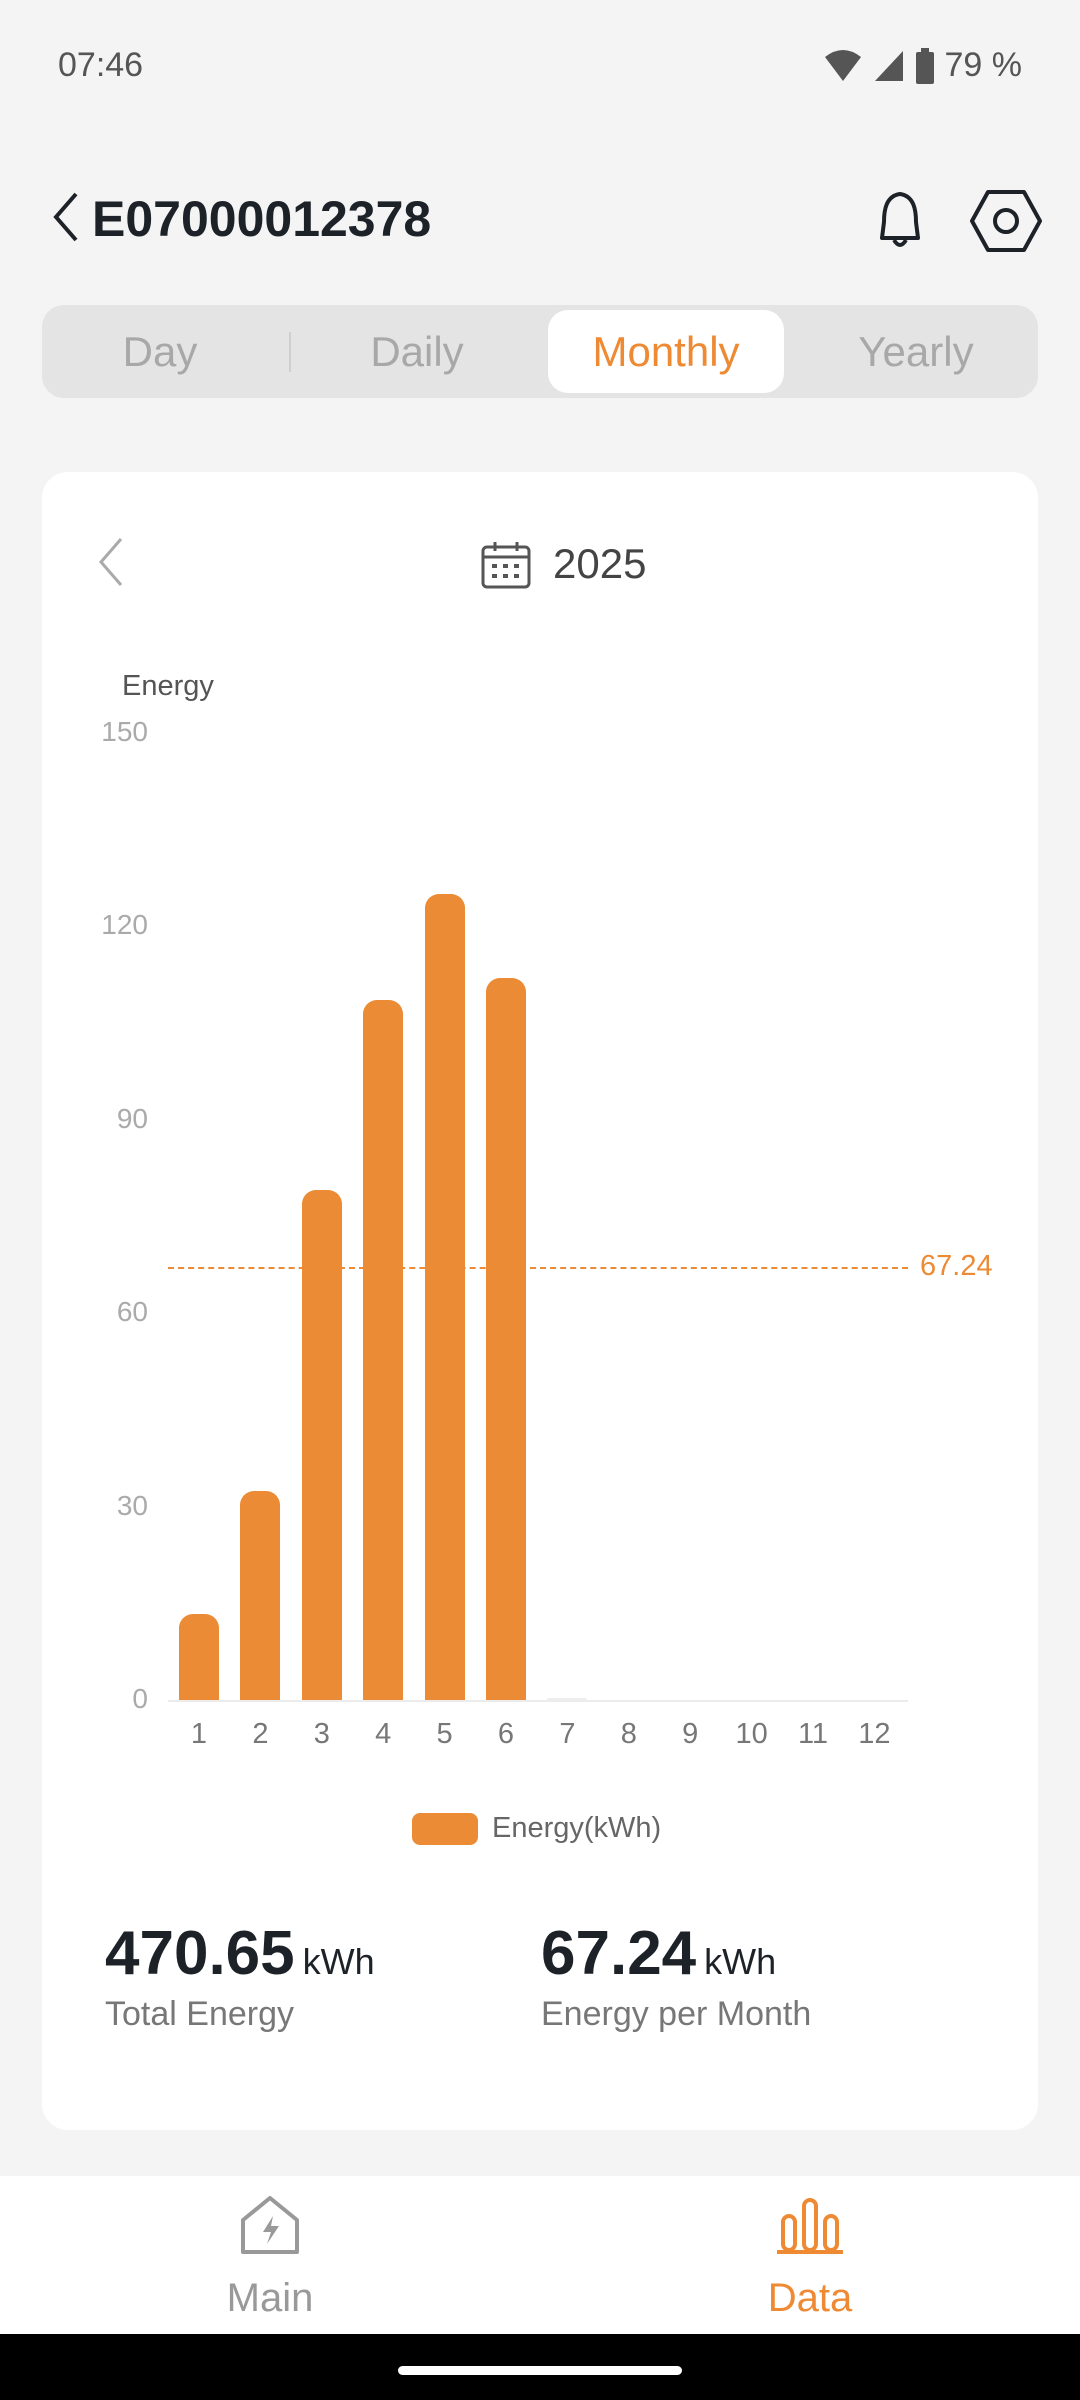  I want to click on selected-year: 2025, so click(600, 563).